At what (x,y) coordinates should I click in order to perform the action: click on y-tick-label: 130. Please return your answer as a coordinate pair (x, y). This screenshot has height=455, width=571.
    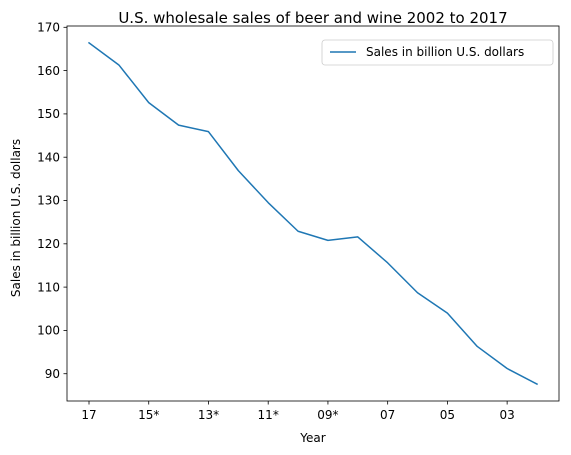
    Looking at the image, I should click on (48, 201).